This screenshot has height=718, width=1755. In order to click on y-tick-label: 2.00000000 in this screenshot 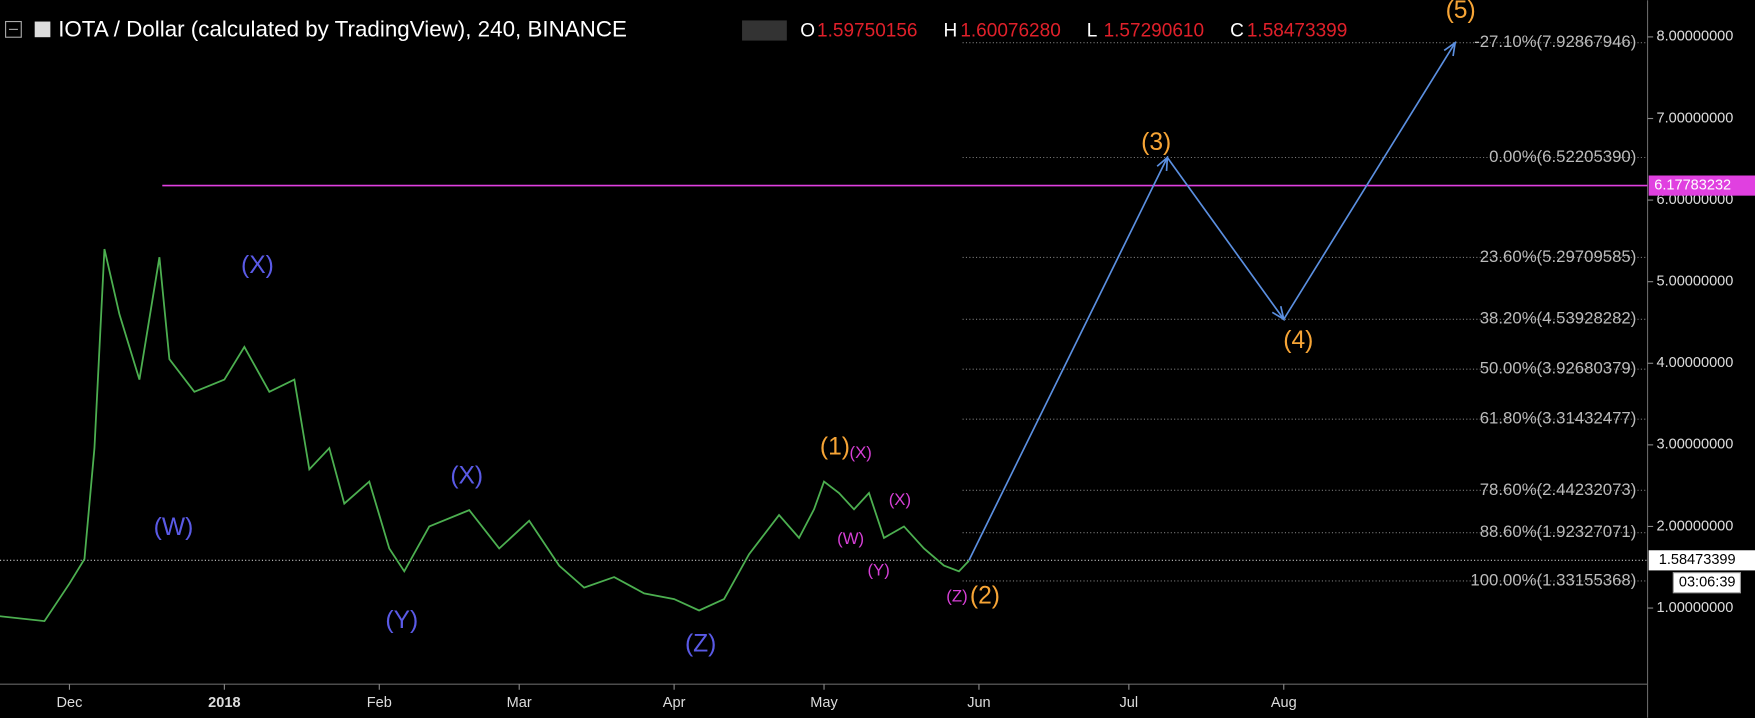, I will do `click(1695, 526)`.